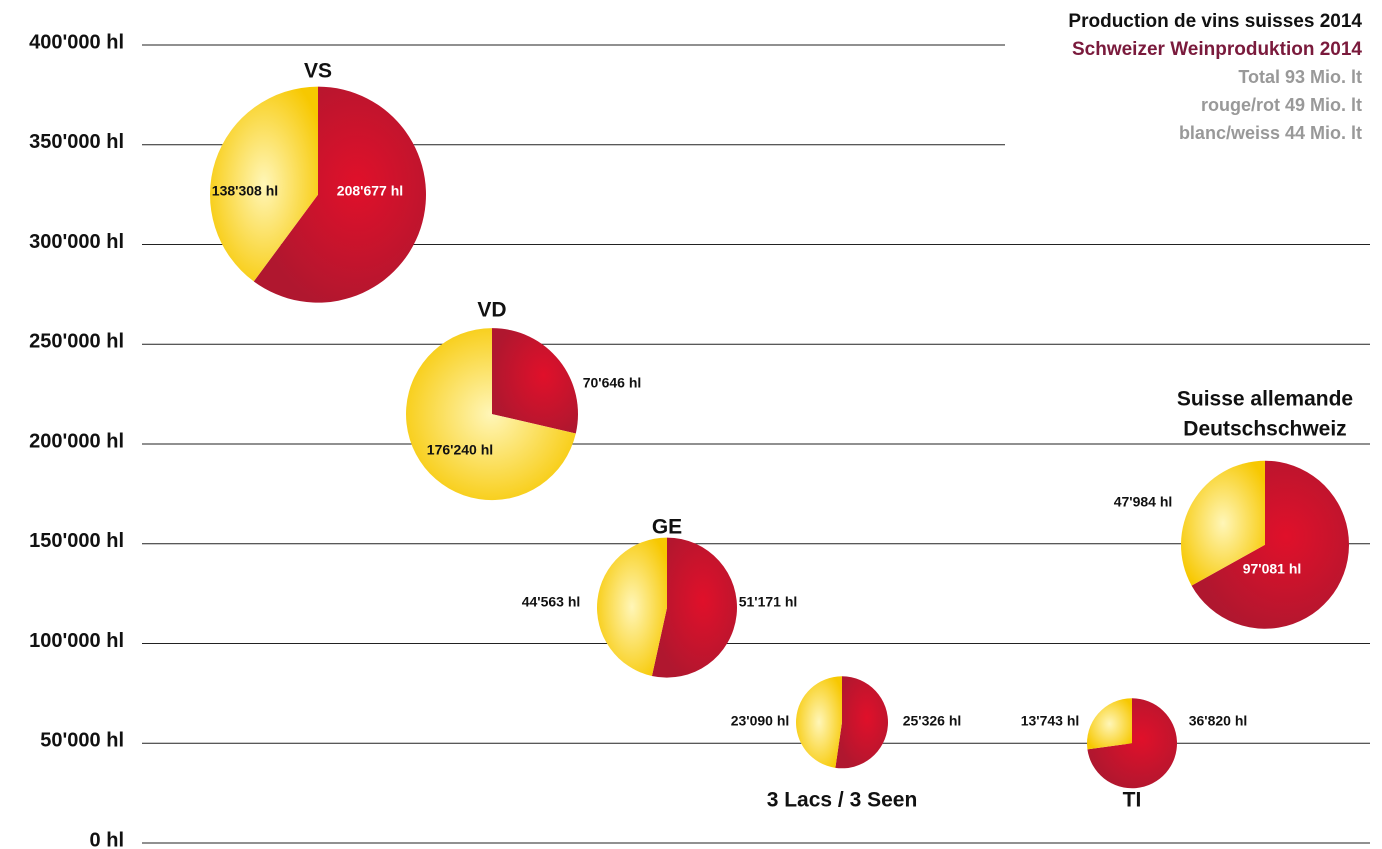 The width and height of the screenshot is (1382, 849). Describe the element at coordinates (107, 839) in the screenshot. I see `y-tick-label: 0 hl` at that location.